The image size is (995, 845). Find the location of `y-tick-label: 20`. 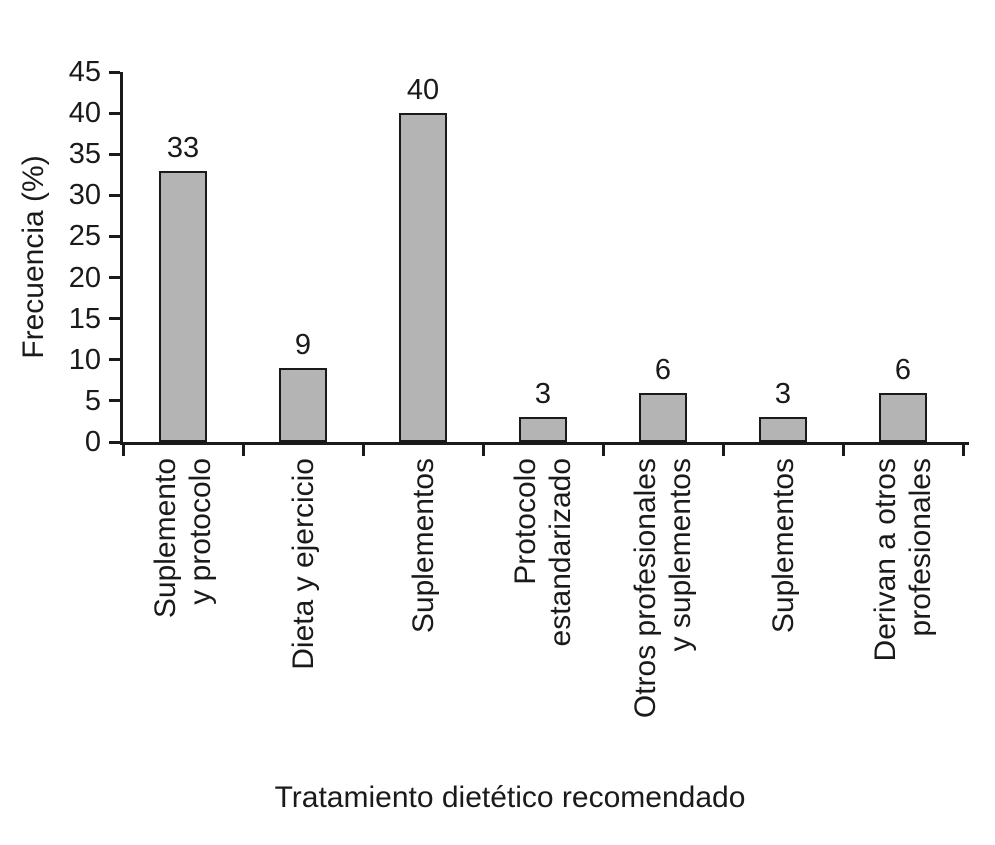

y-tick-label: 20 is located at coordinates (84, 277).